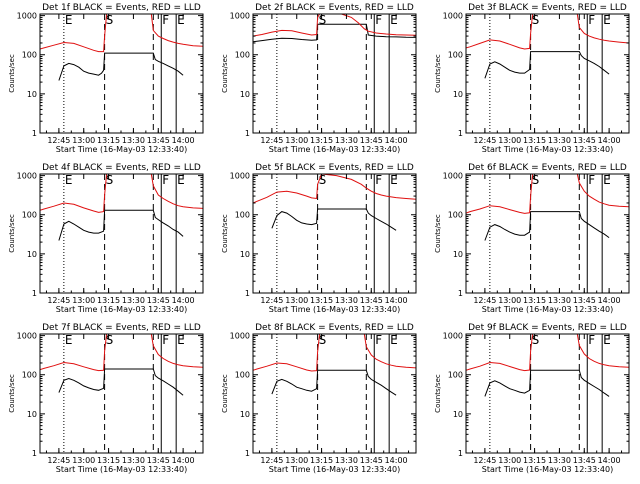 The width and height of the screenshot is (640, 484). Describe the element at coordinates (547, 328) in the screenshot. I see `chart-title: Det 9f BLACK = Events, RED = LLD` at that location.